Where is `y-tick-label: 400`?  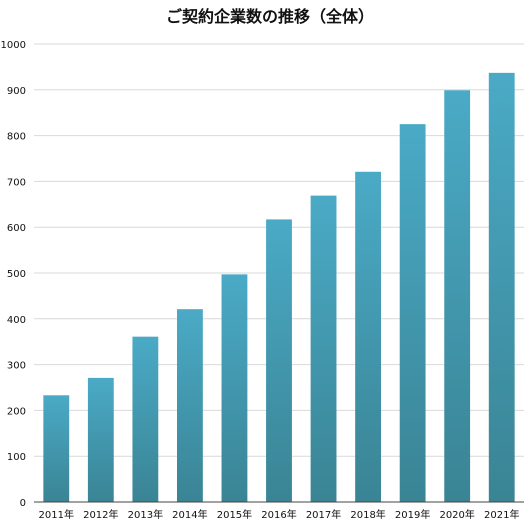
y-tick-label: 400 is located at coordinates (16, 320).